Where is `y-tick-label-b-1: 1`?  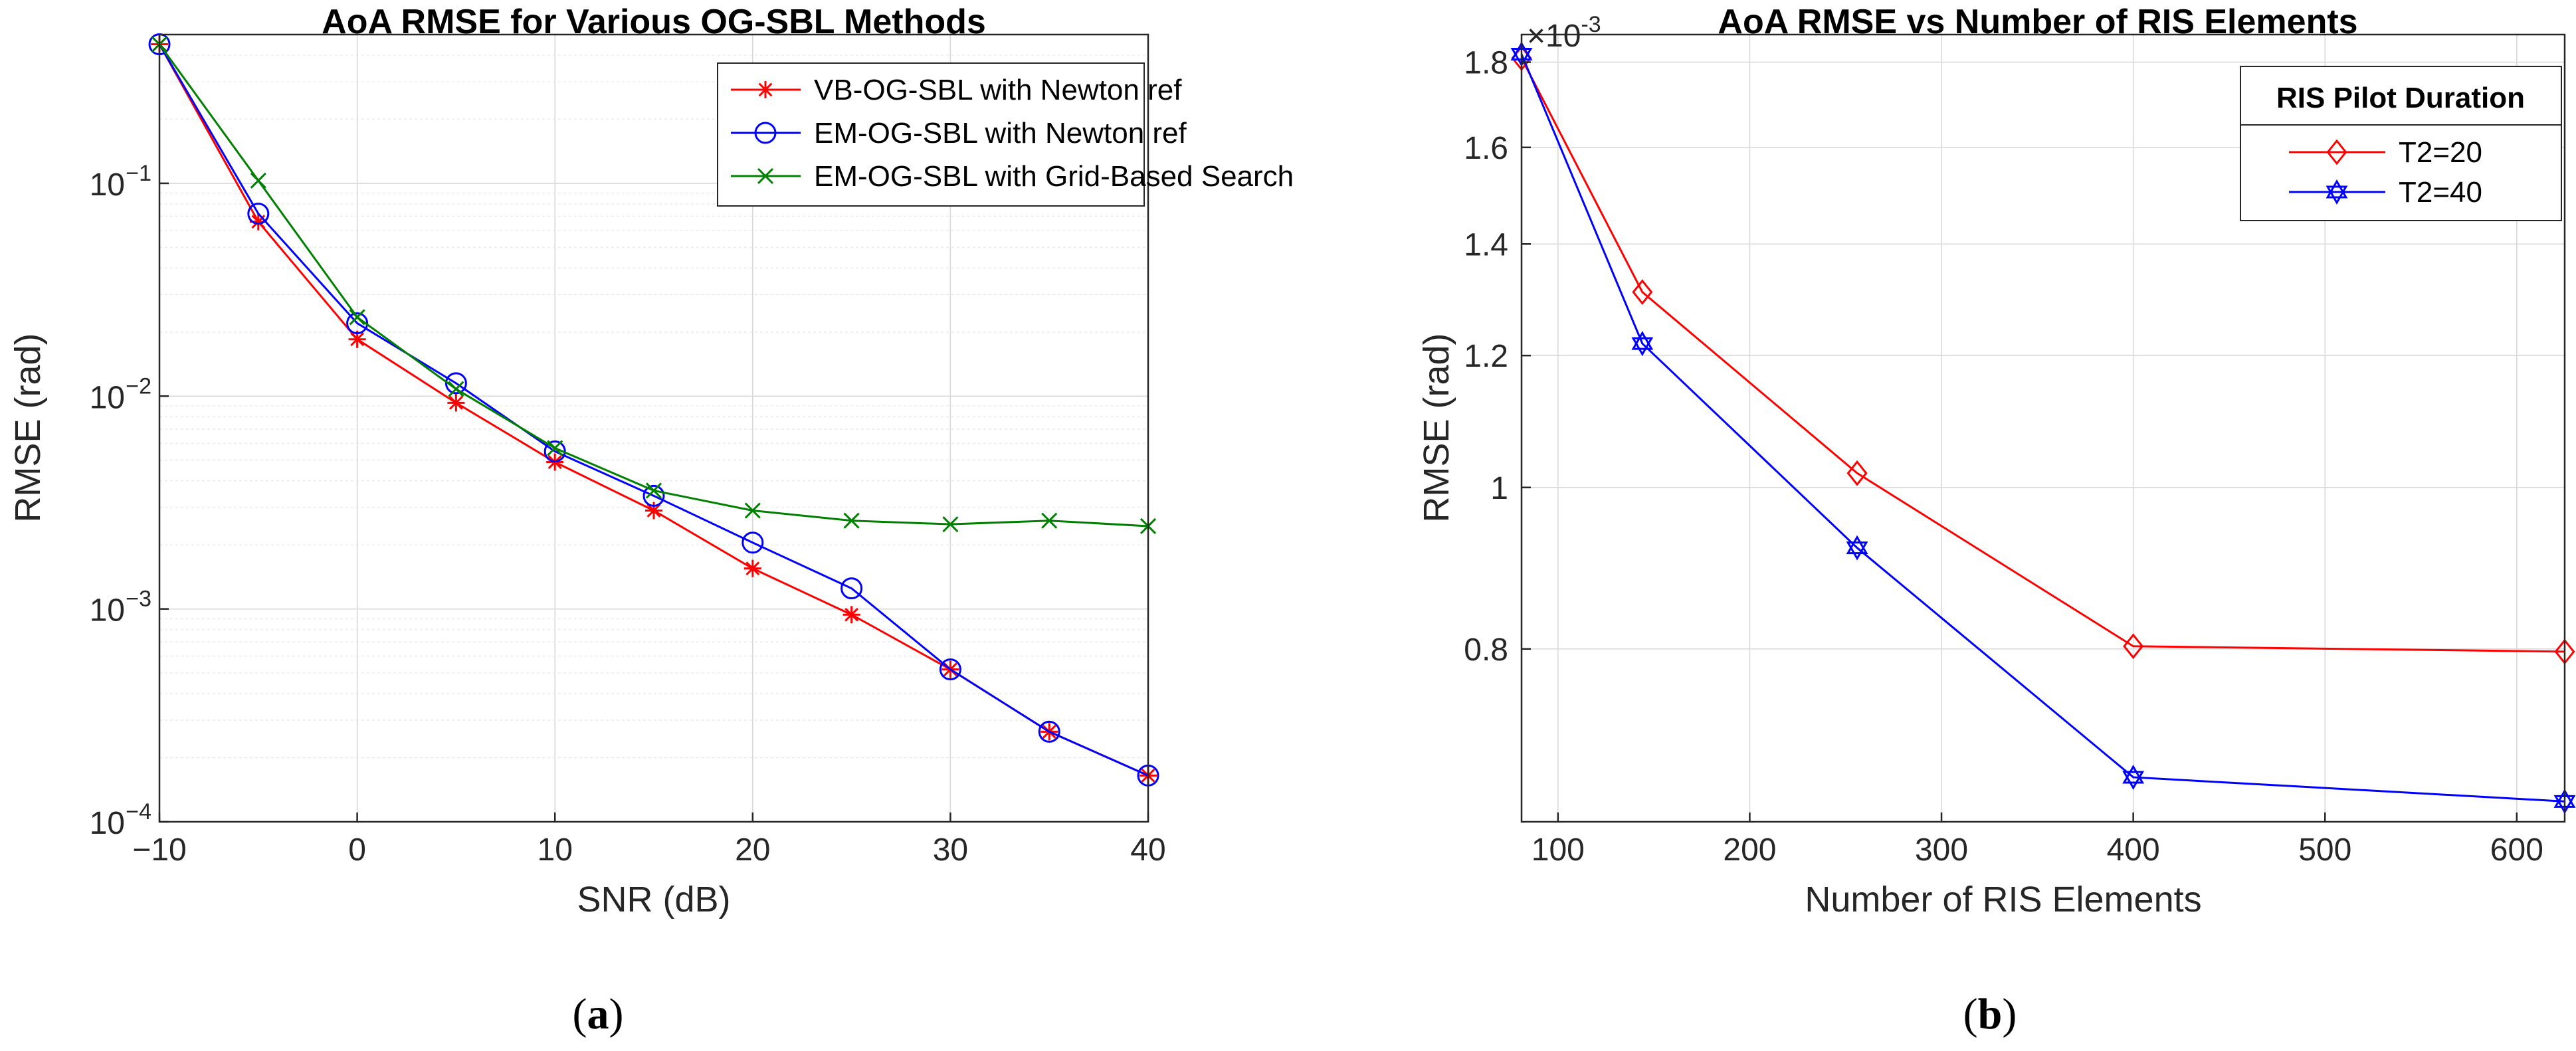
y-tick-label-b-1: 1 is located at coordinates (1499, 488).